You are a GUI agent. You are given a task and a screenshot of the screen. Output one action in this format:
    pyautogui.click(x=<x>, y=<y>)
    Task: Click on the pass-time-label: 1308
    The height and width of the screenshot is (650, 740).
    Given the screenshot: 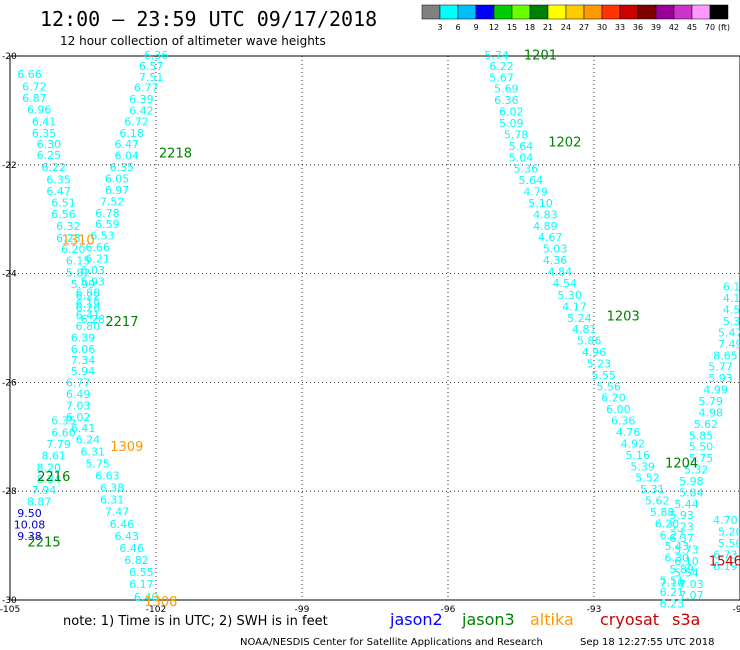 What is the action you would take?
    pyautogui.click(x=160, y=602)
    